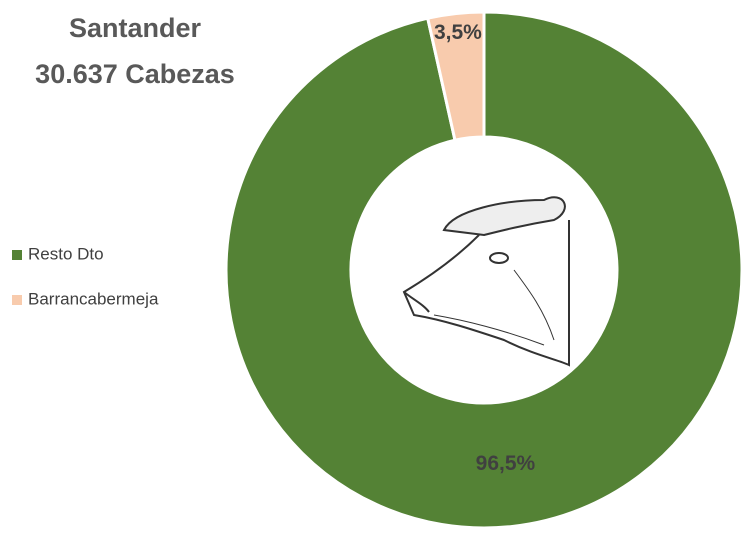 The image size is (744, 533). I want to click on slice, so click(455, 76).